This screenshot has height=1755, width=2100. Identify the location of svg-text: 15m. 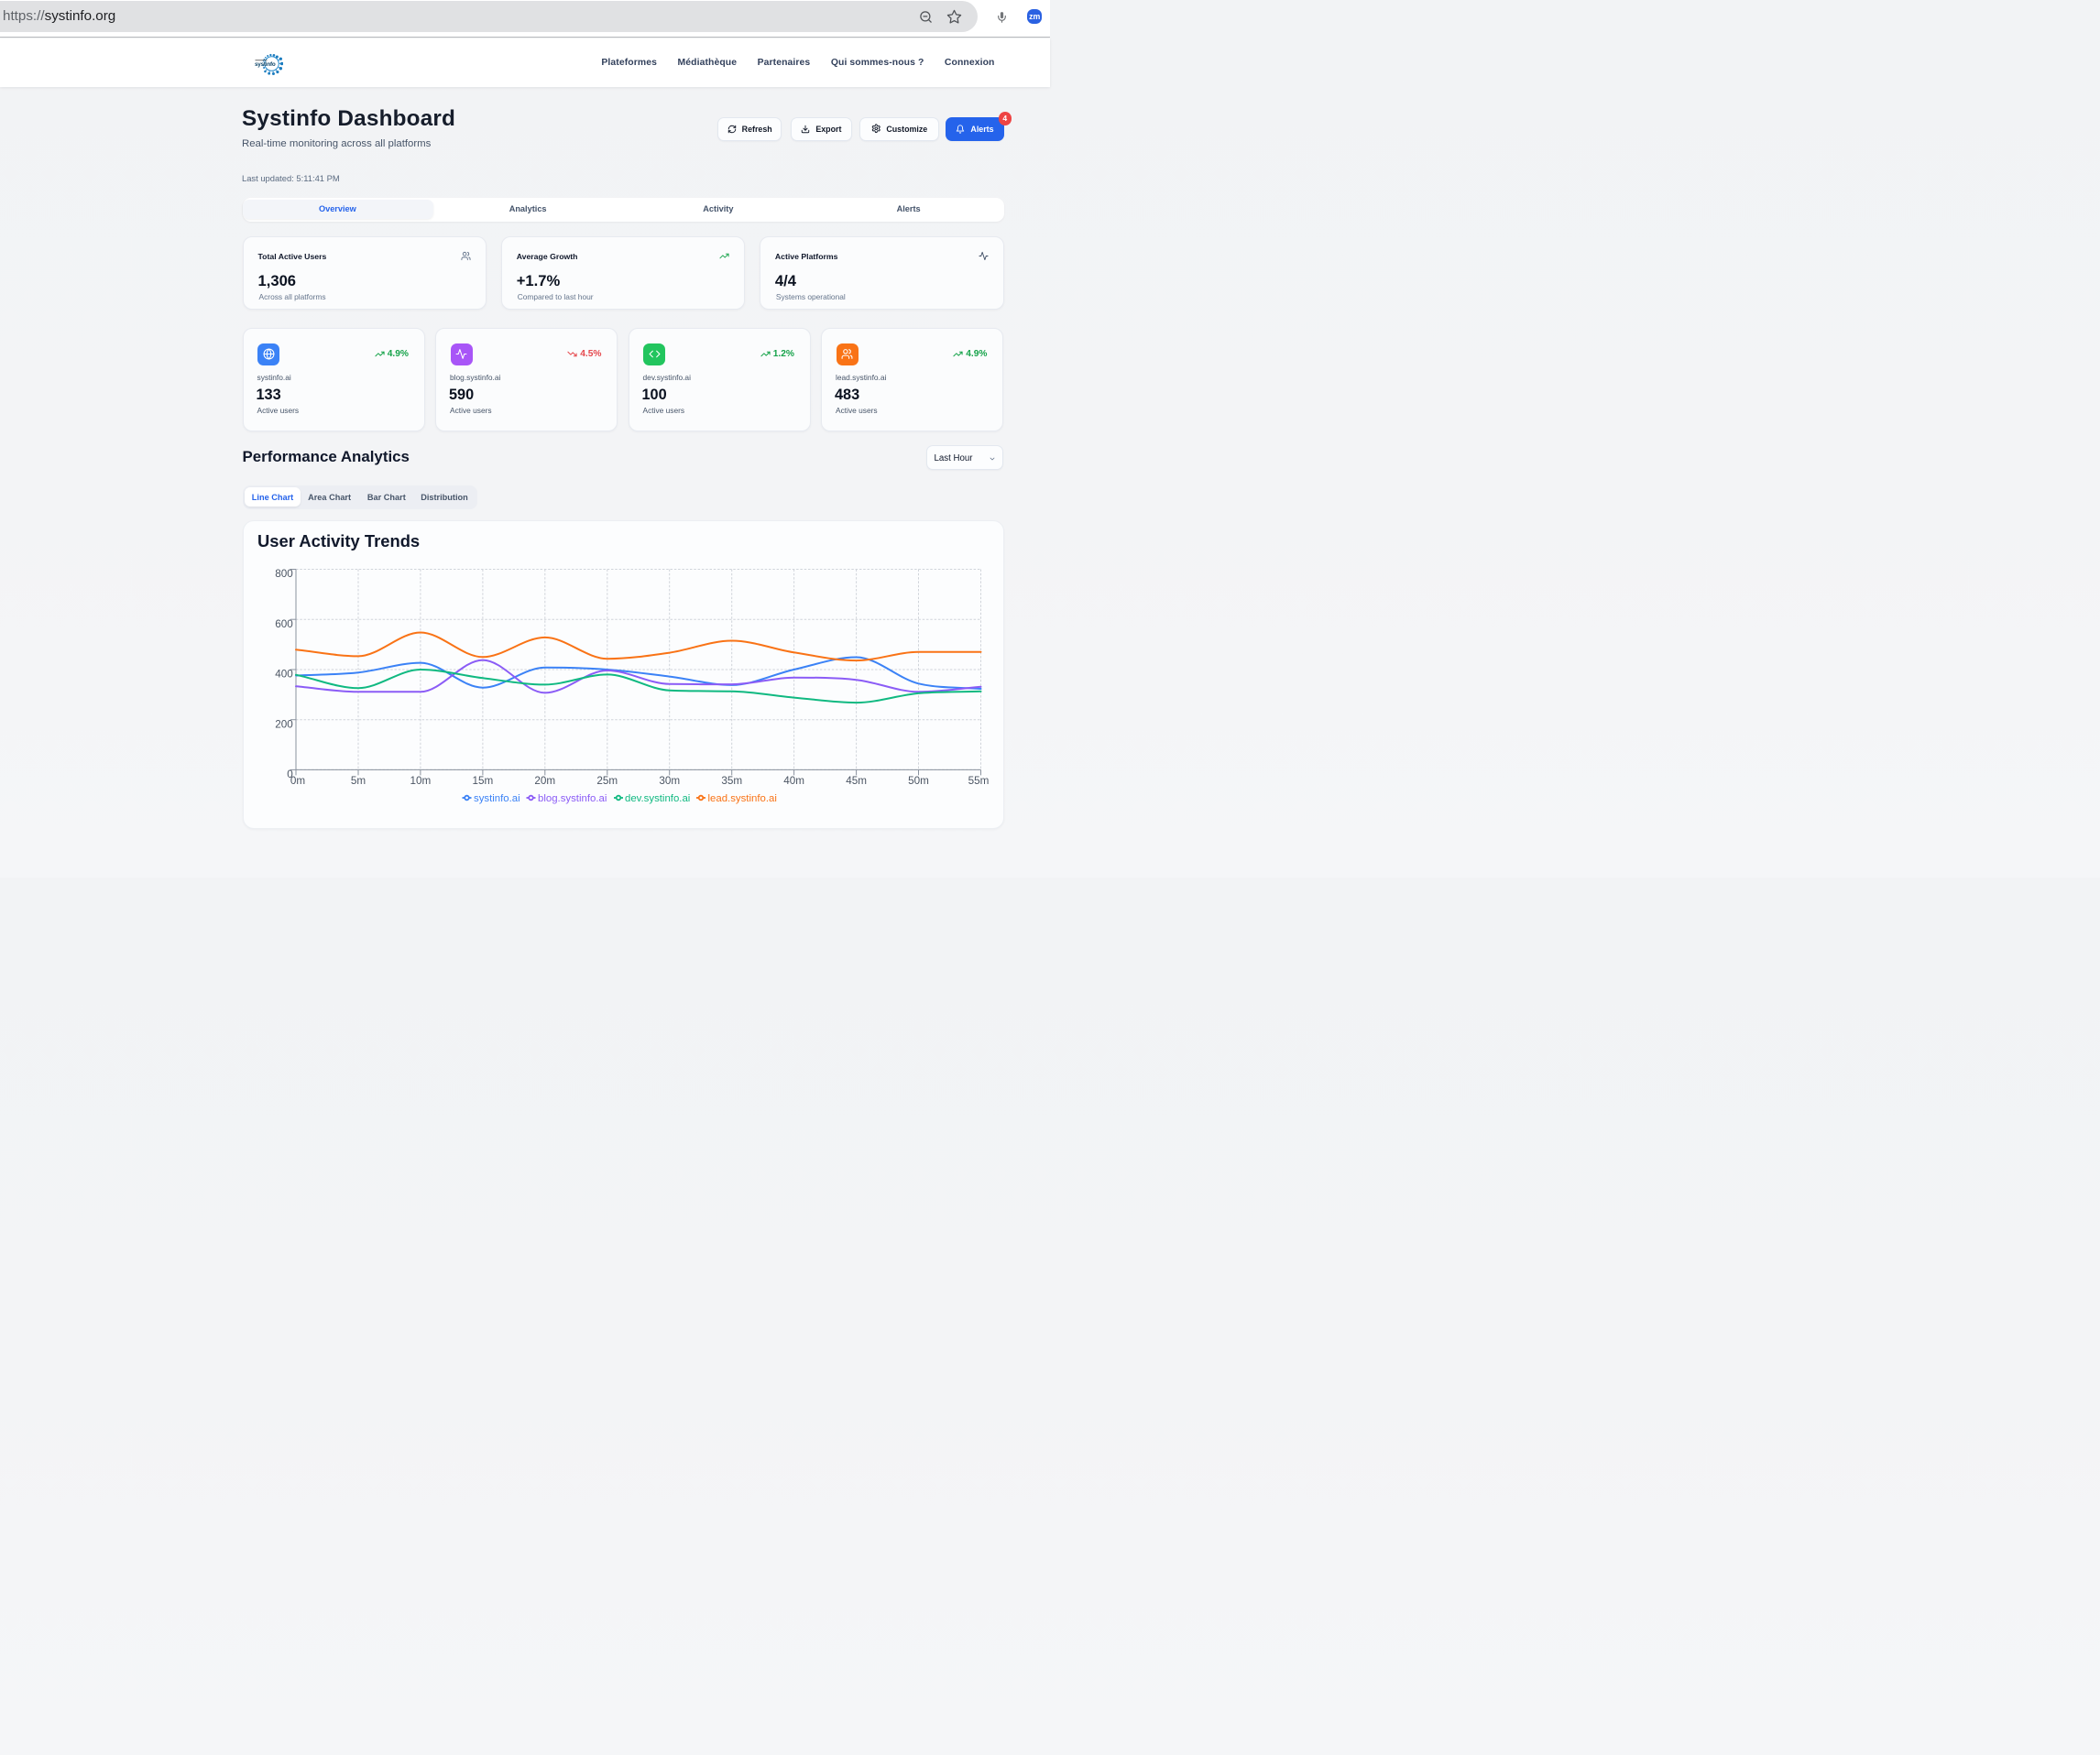
(483, 781).